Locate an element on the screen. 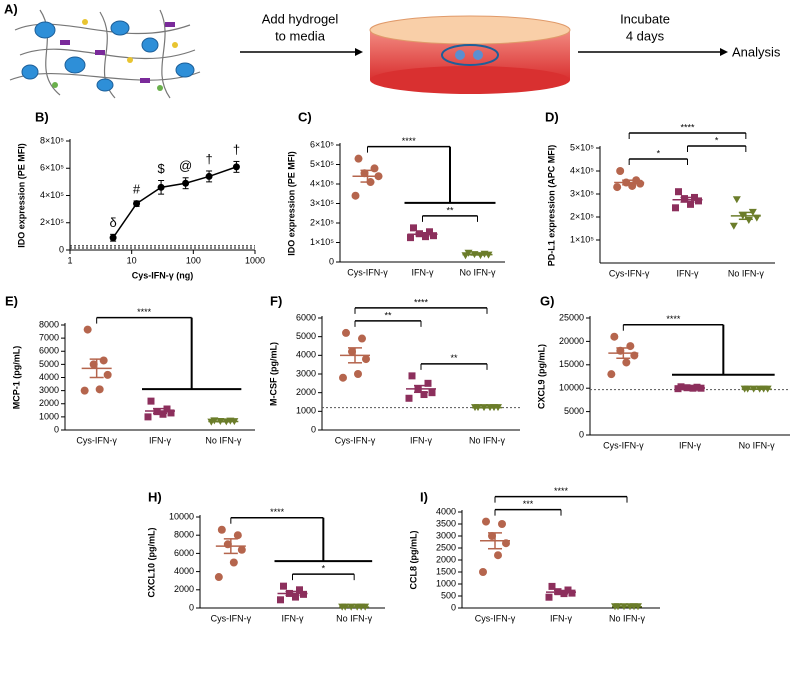  x-tick-label: 1 is located at coordinates (69, 260).